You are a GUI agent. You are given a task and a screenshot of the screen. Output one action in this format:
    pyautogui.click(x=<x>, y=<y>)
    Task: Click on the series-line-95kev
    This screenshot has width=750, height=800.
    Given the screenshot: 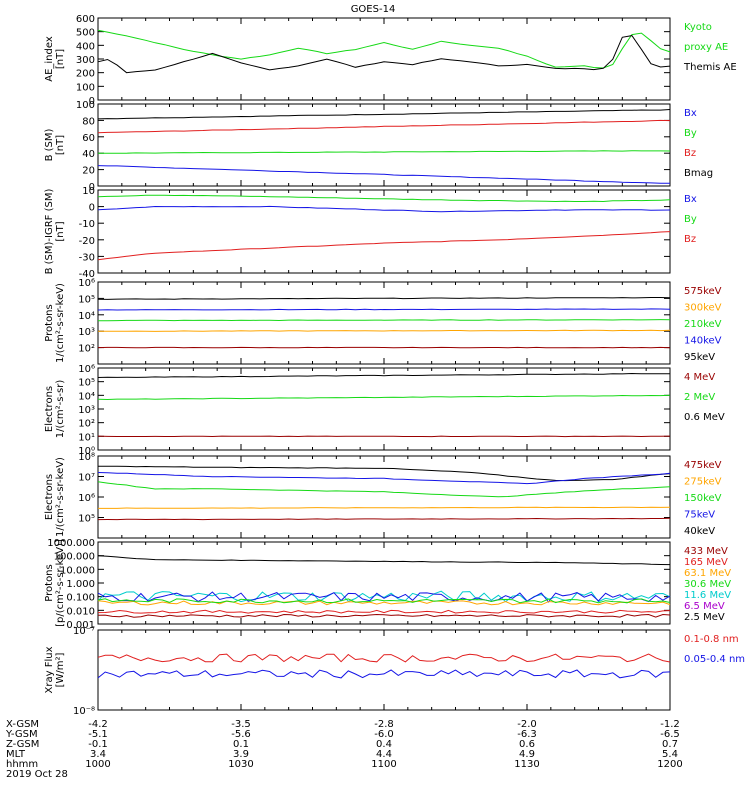 What is the action you would take?
    pyautogui.click(x=384, y=298)
    